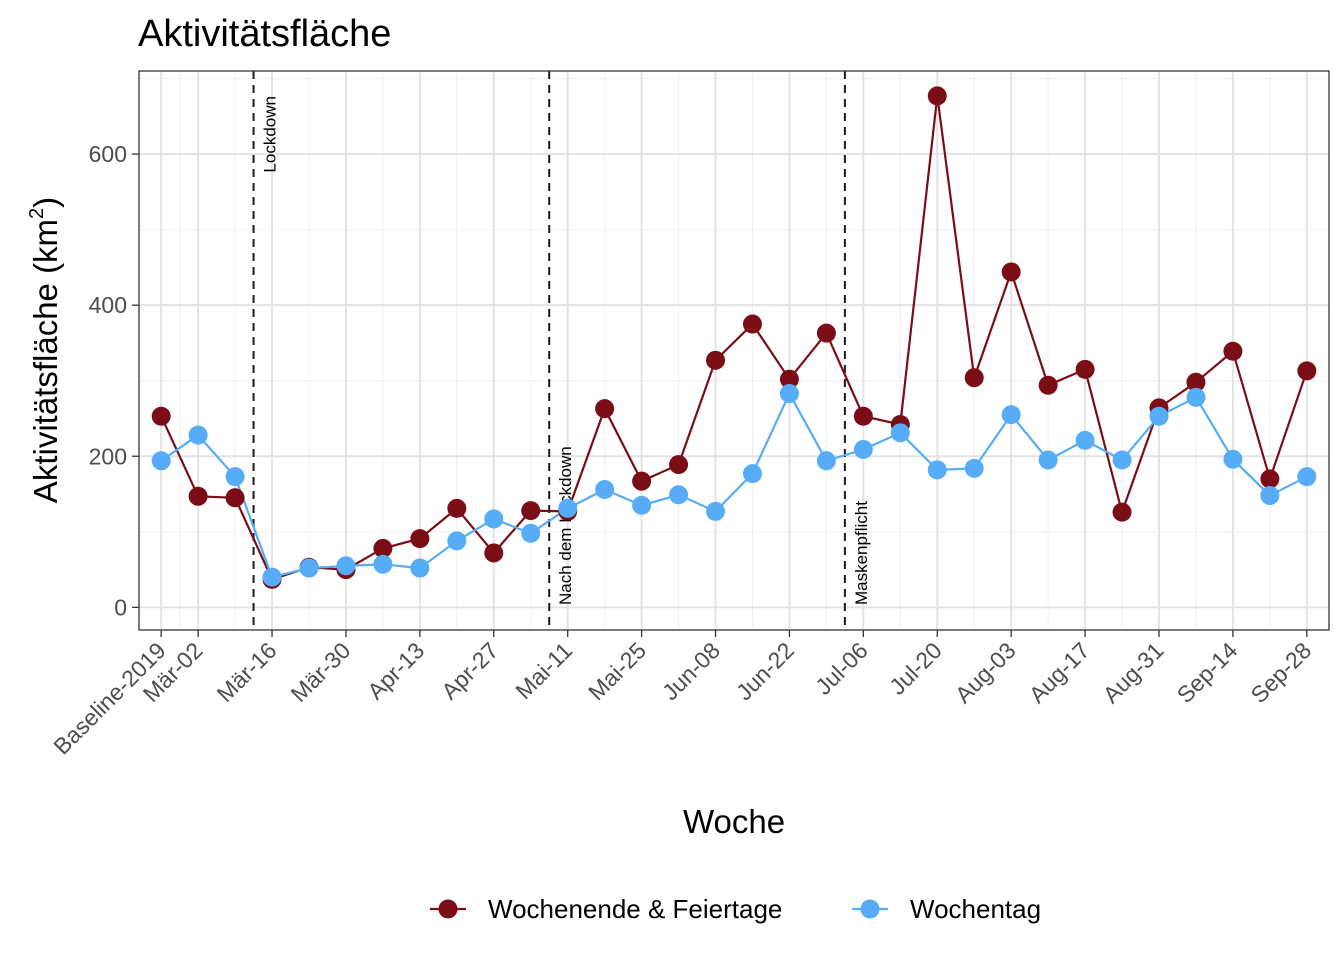 This screenshot has height=960, width=1344. I want to click on y-tick-label: 600, so click(108, 154).